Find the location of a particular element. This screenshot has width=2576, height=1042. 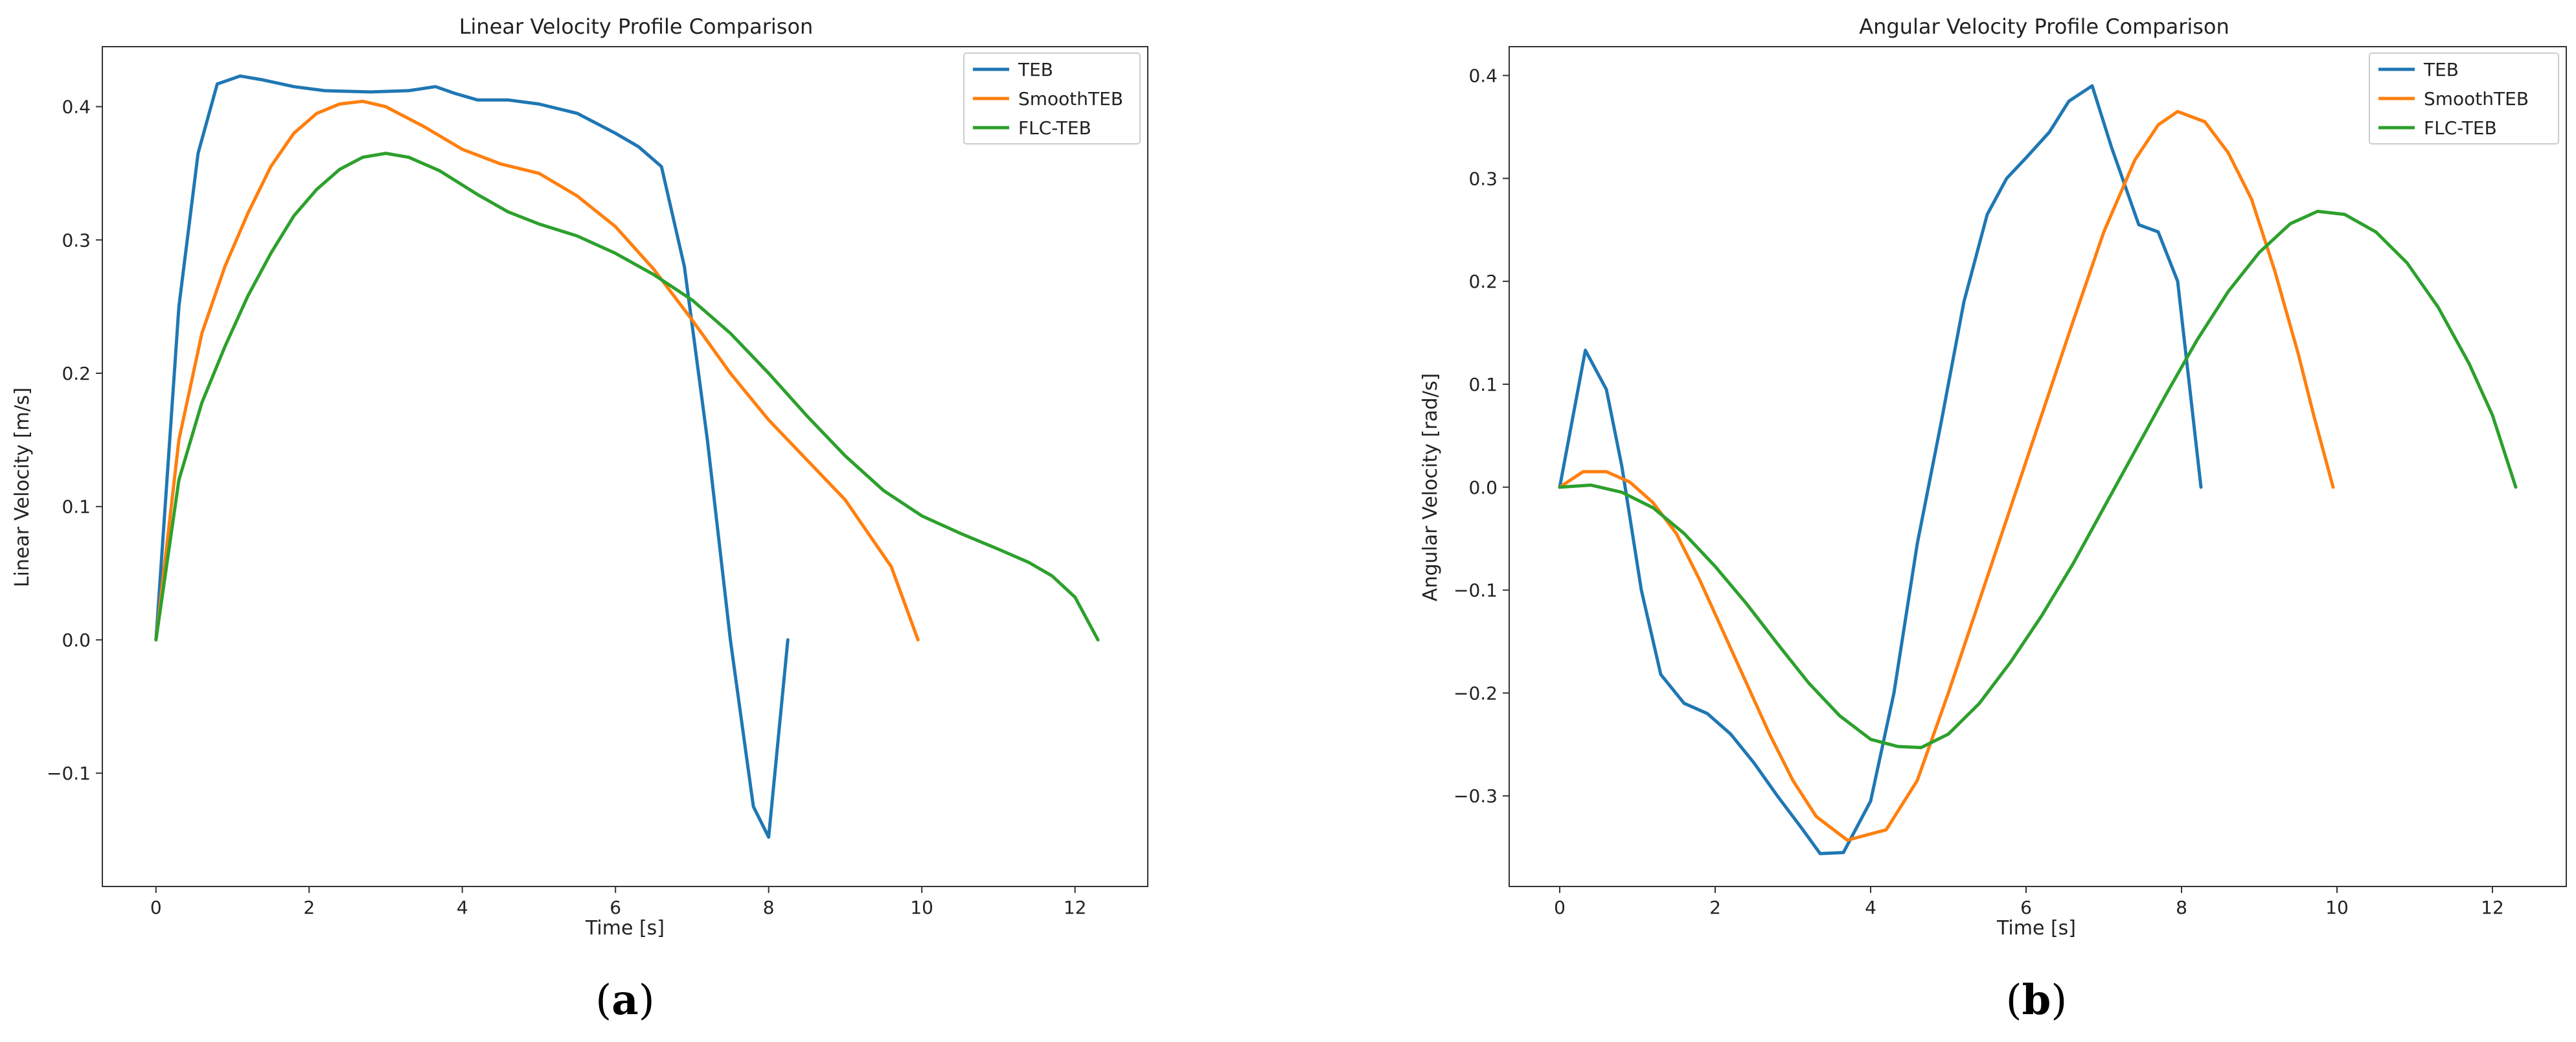

chart-title: Linear Velocity Profile Comparison is located at coordinates (637, 26).